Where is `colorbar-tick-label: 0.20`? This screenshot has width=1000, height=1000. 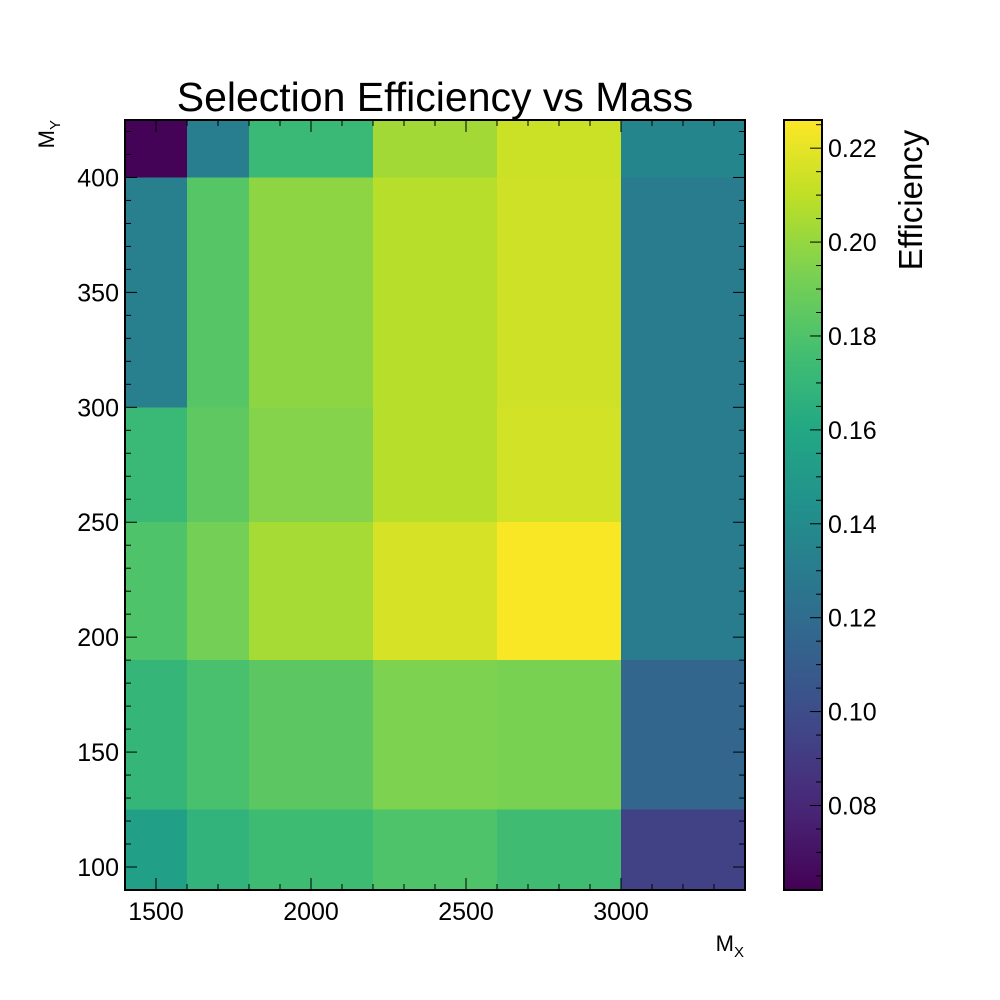 colorbar-tick-label: 0.20 is located at coordinates (852, 243).